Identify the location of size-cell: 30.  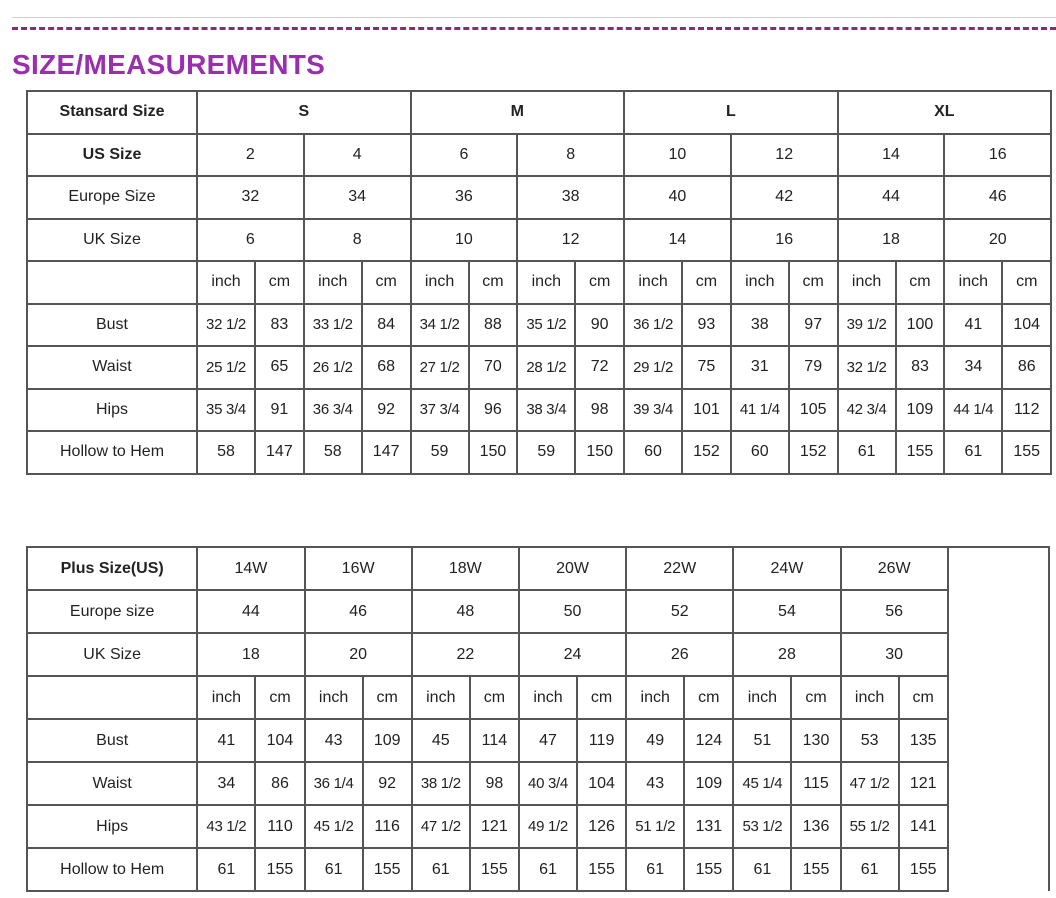
(894, 654).